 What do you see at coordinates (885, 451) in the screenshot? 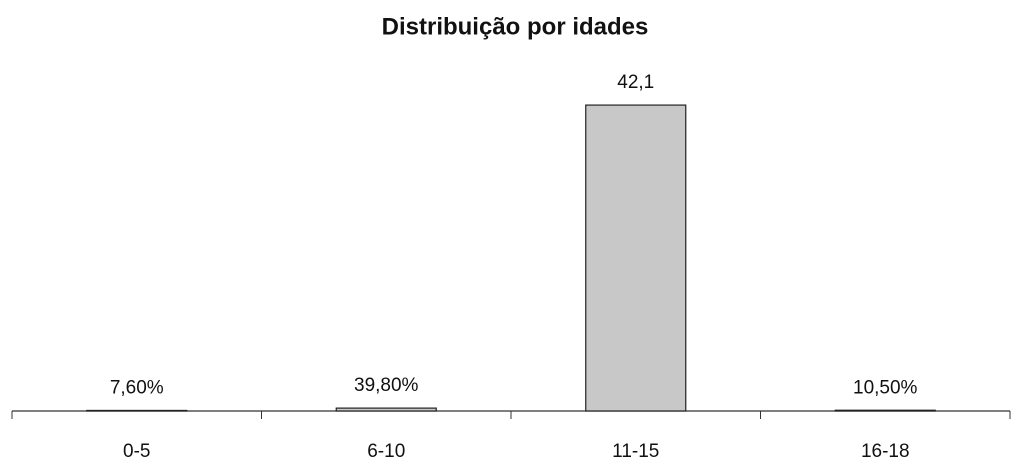
I see `x-tick-label: 16-18` at bounding box center [885, 451].